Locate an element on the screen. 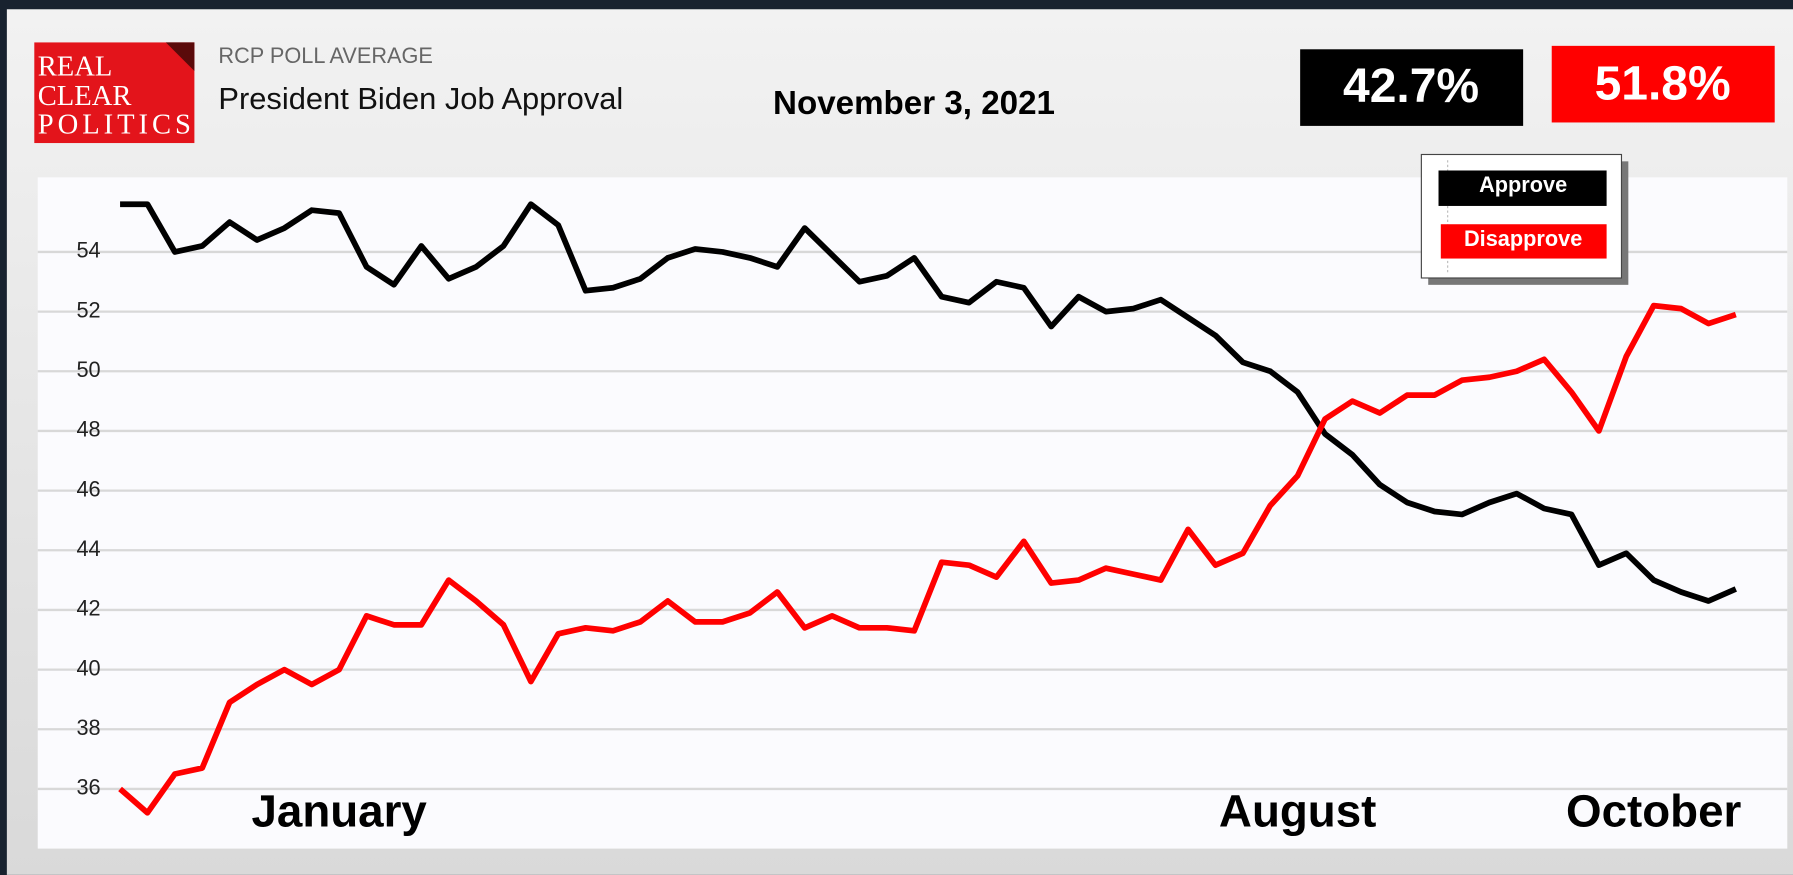 This screenshot has height=875, width=1793. x-tick-label: August is located at coordinates (1297, 810).